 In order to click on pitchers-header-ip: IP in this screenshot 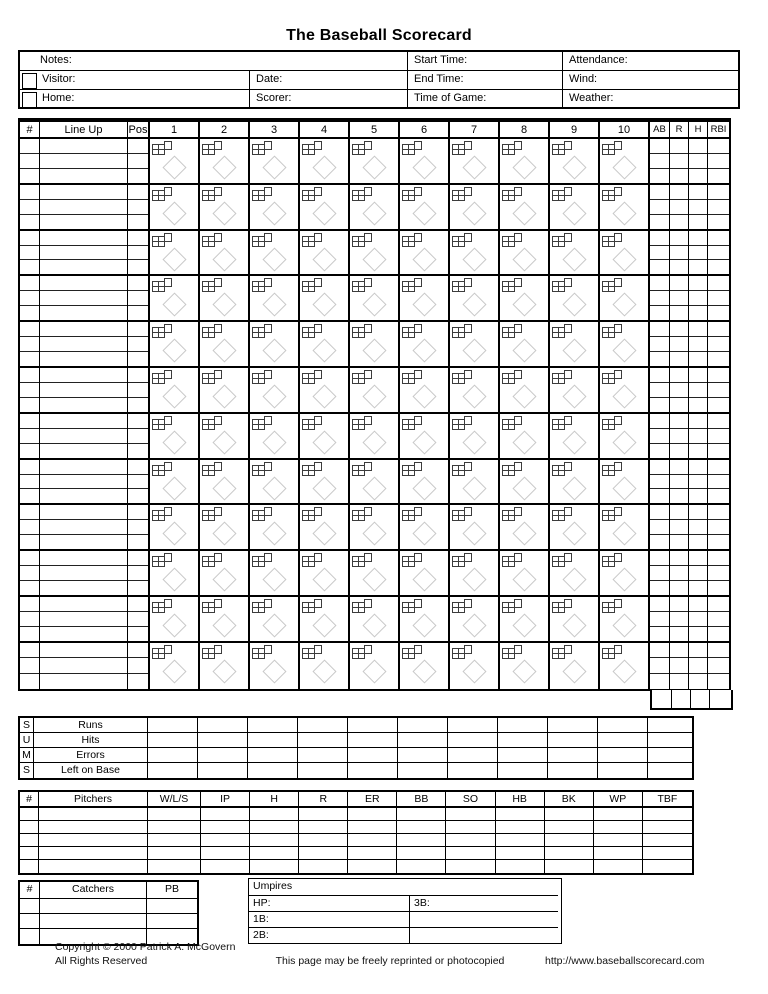, I will do `click(226, 800)`.